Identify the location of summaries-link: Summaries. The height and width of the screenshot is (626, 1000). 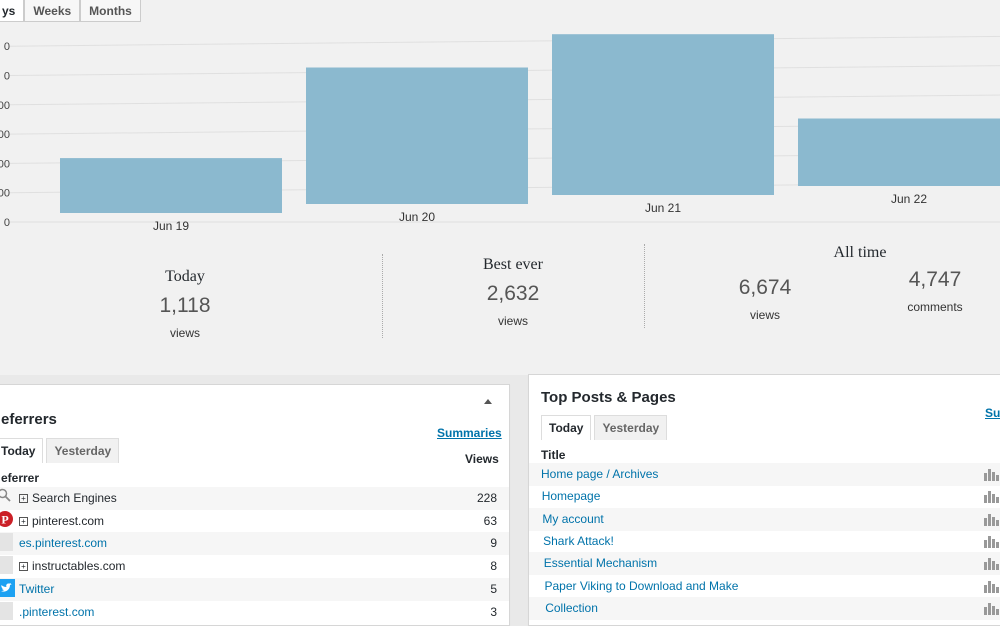
(469, 433).